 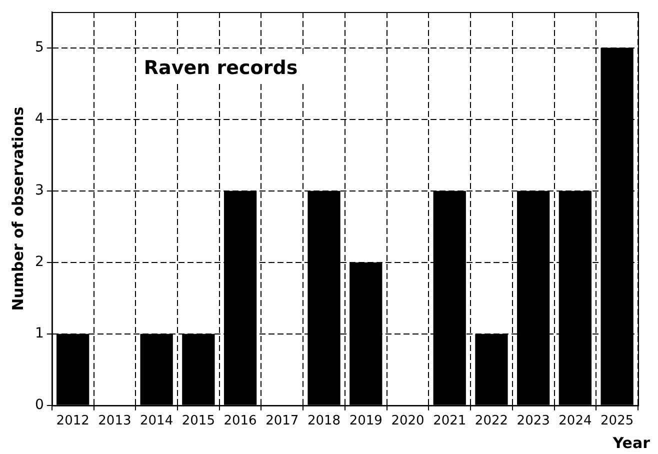 I want to click on y-axis-title: Number of observations, so click(x=17, y=208).